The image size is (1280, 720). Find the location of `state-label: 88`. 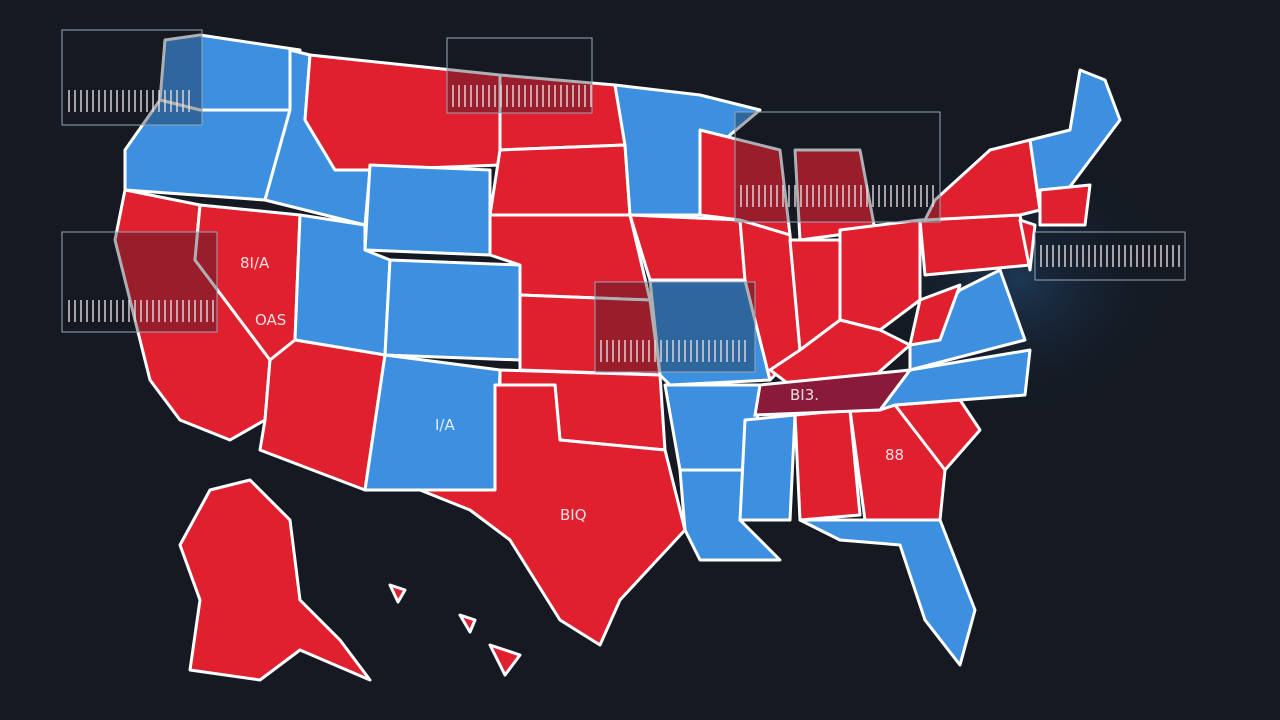

state-label: 88 is located at coordinates (894, 455).